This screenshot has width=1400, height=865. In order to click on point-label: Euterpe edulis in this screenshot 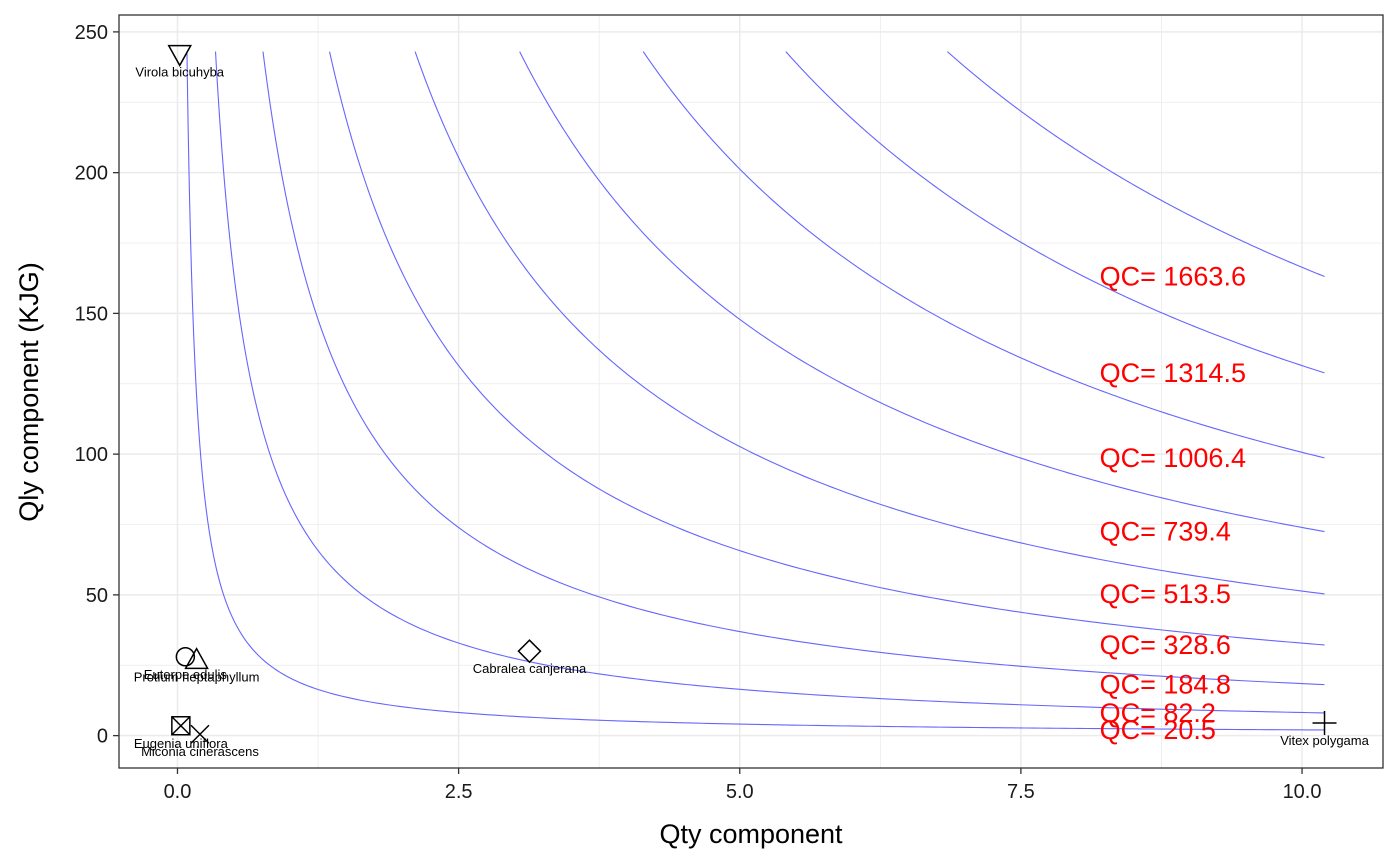, I will do `click(186, 674)`.